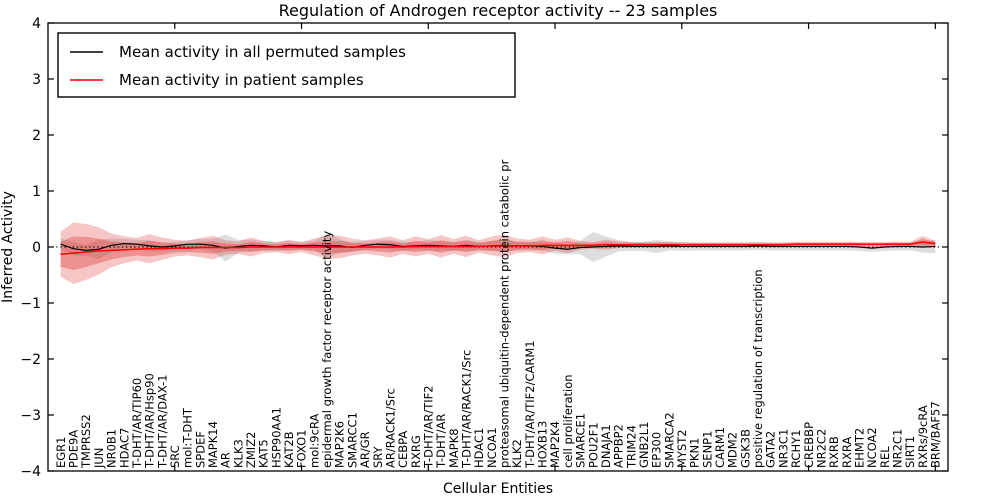  What do you see at coordinates (150, 421) in the screenshot?
I see `x-category-label: T-DHT/AR/Hsp90` at bounding box center [150, 421].